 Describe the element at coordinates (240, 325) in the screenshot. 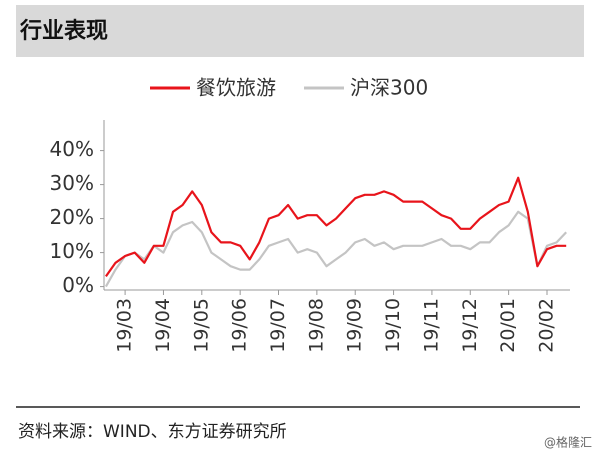

I see `x-tick-label: 19/06` at that location.